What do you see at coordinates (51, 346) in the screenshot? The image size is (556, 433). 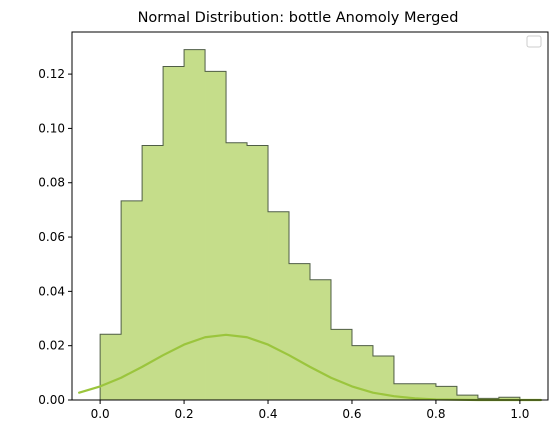 I see `y-tick-label: 0.02` at bounding box center [51, 346].